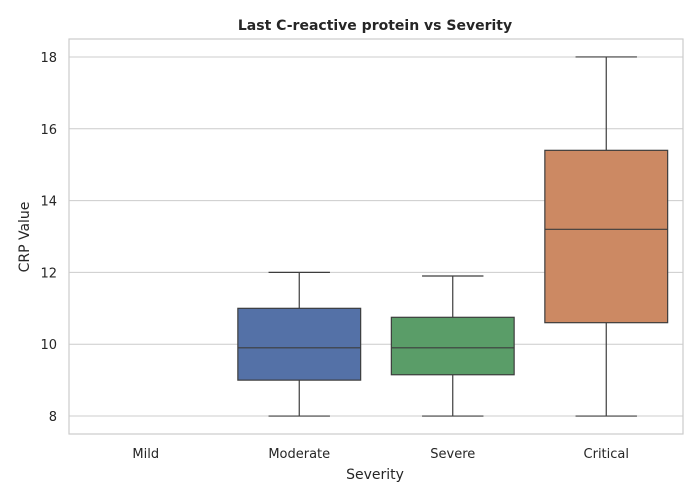  What do you see at coordinates (380, 454) in the screenshot?
I see `x-ticks: Mild Moderate Severe Critical` at bounding box center [380, 454].